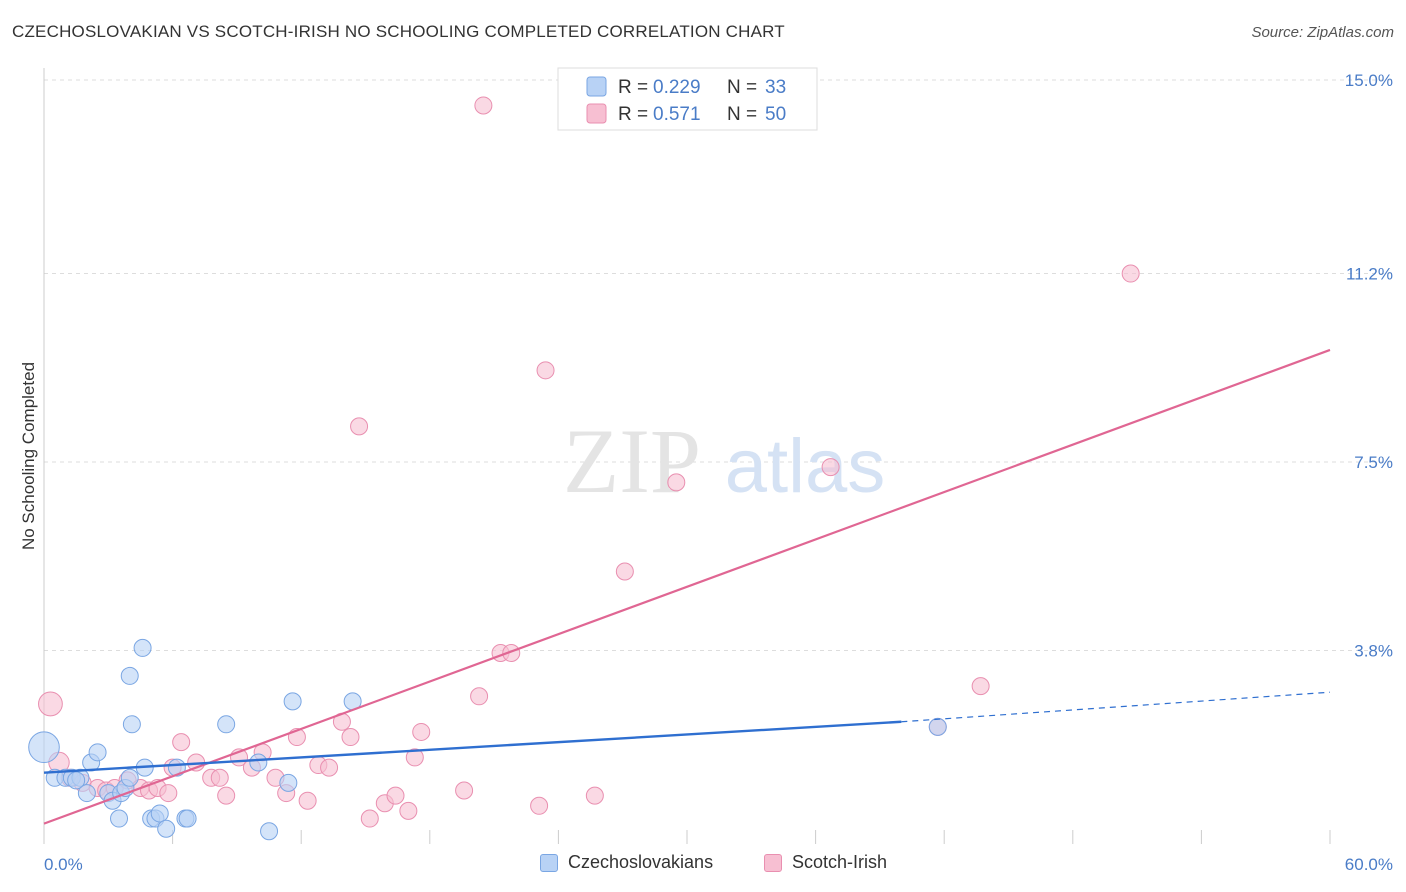  What do you see at coordinates (549, 862) in the screenshot?
I see `legend-swatch-blue` at bounding box center [549, 862].